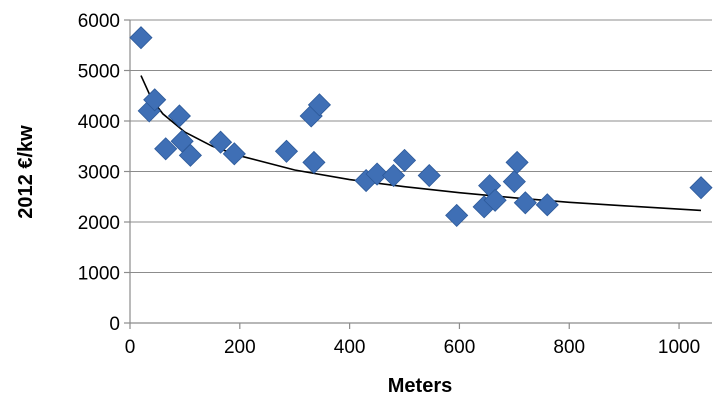 The width and height of the screenshot is (718, 401). Describe the element at coordinates (99, 21) in the screenshot. I see `y-tick-label: 6000` at that location.